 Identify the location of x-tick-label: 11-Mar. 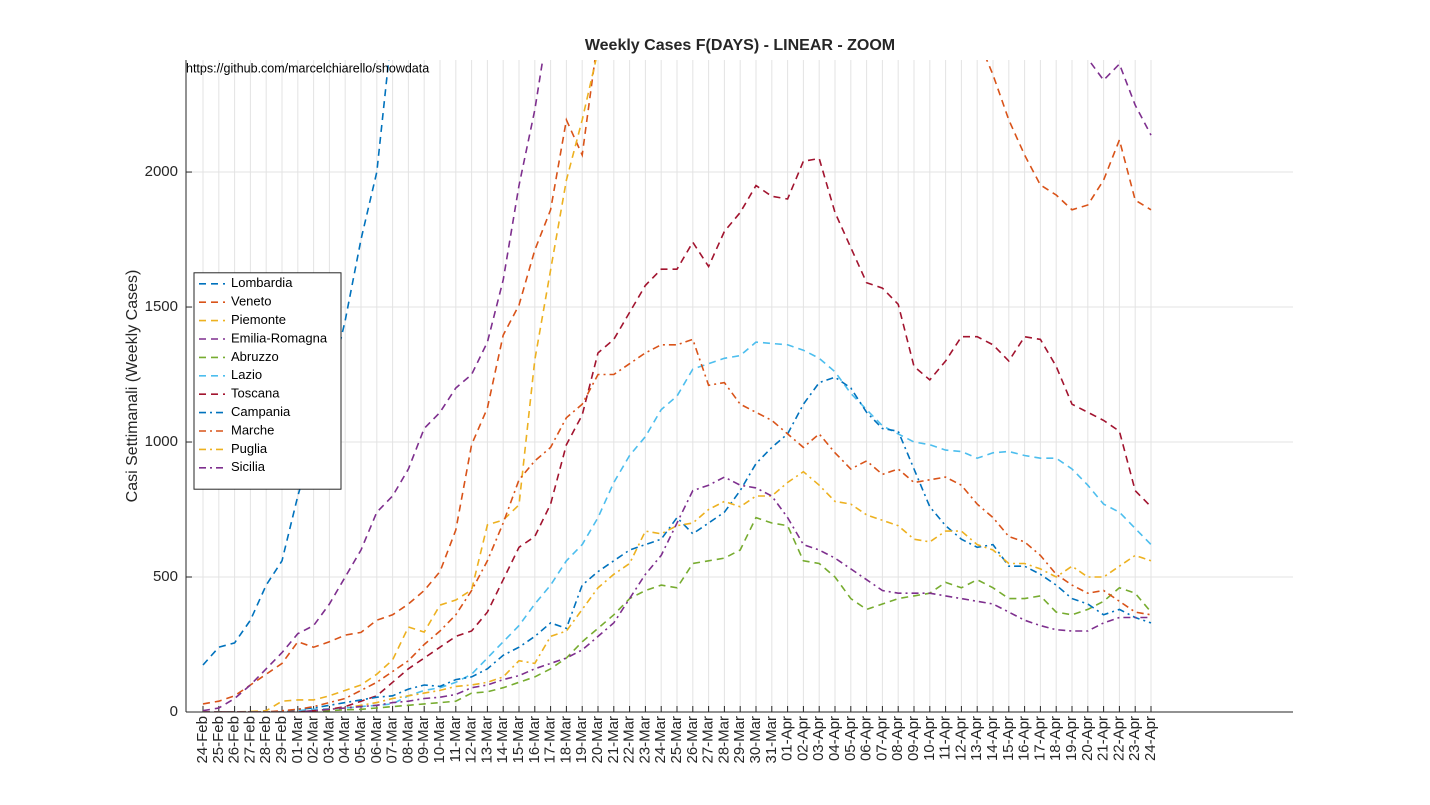
(455, 739).